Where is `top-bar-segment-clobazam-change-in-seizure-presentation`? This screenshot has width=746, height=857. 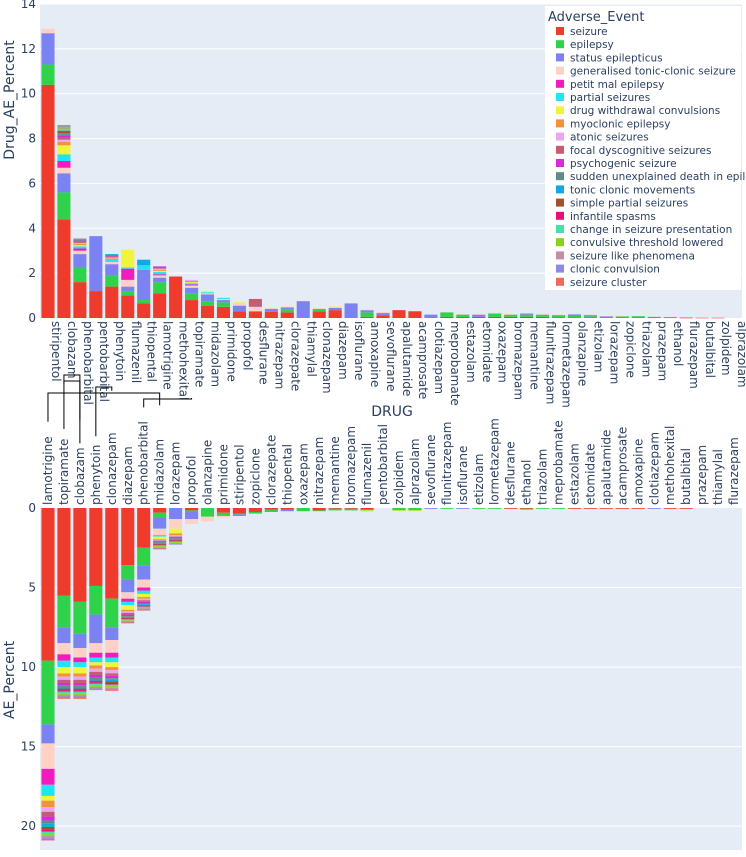
top-bar-segment-clobazam-change-in-seizure-presentation is located at coordinates (64, 130).